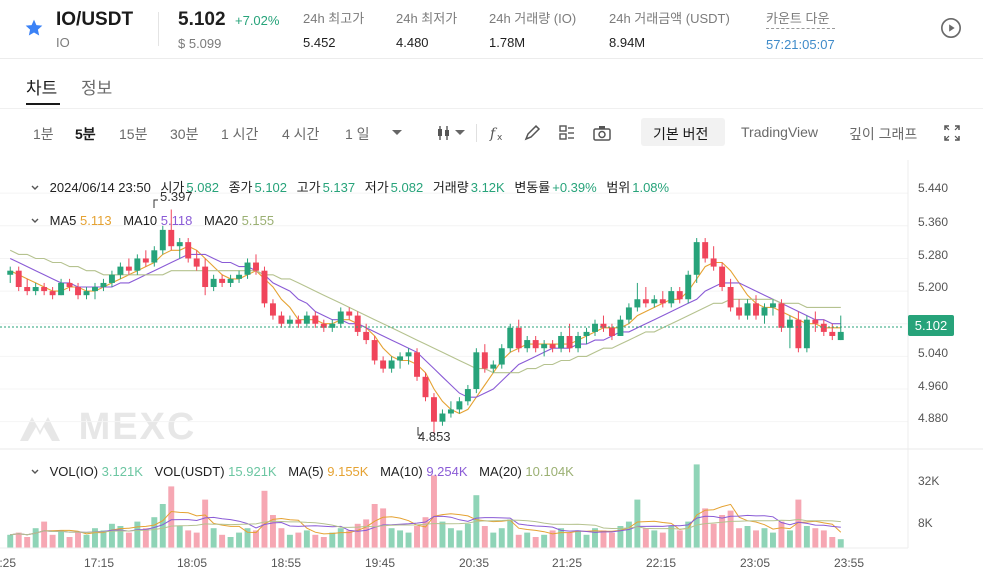  I want to click on stat-label: 24h 거래금액 (USDT), so click(669, 18).